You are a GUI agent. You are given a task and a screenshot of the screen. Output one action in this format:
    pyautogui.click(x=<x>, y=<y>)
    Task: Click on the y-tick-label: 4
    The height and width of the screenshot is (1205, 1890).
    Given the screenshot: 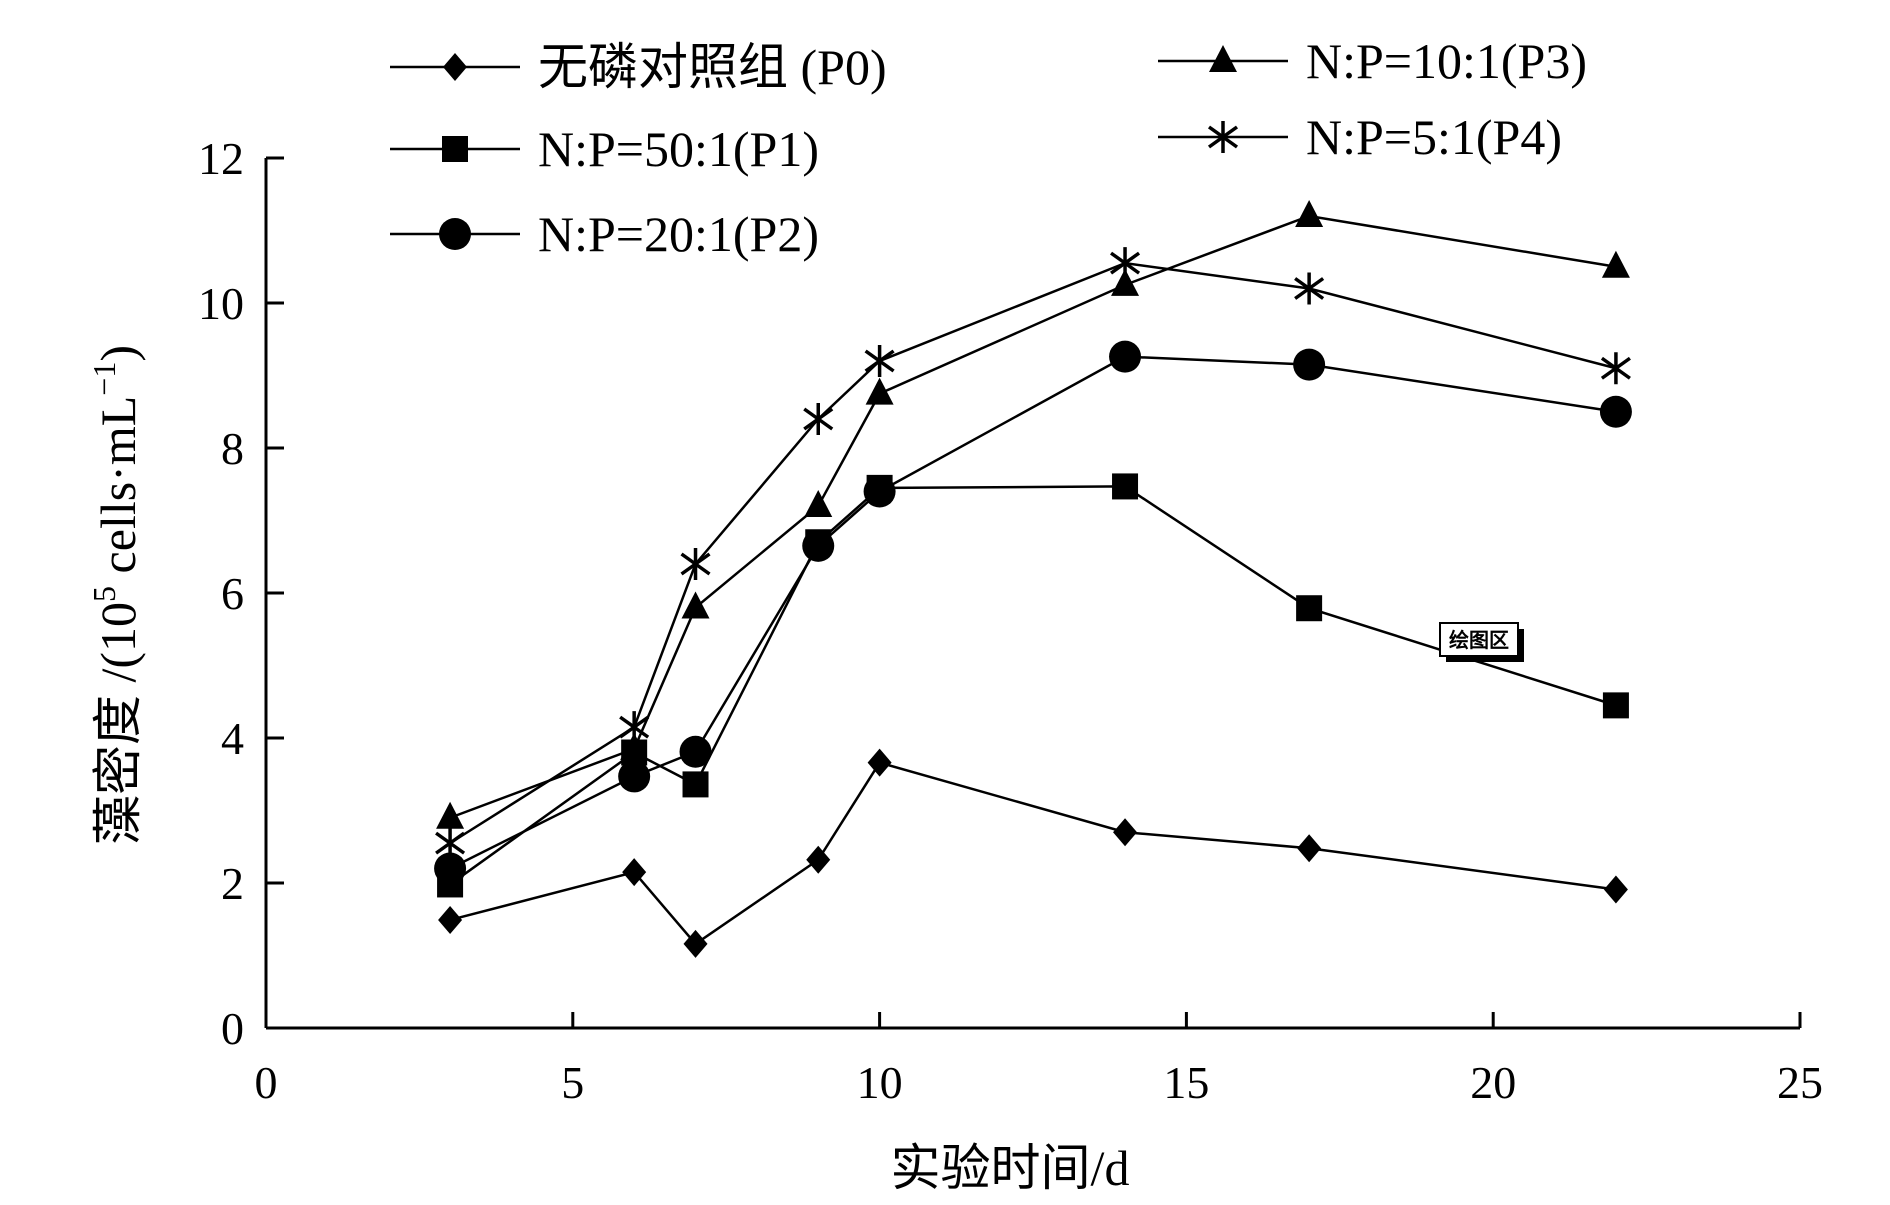 What is the action you would take?
    pyautogui.click(x=232, y=738)
    